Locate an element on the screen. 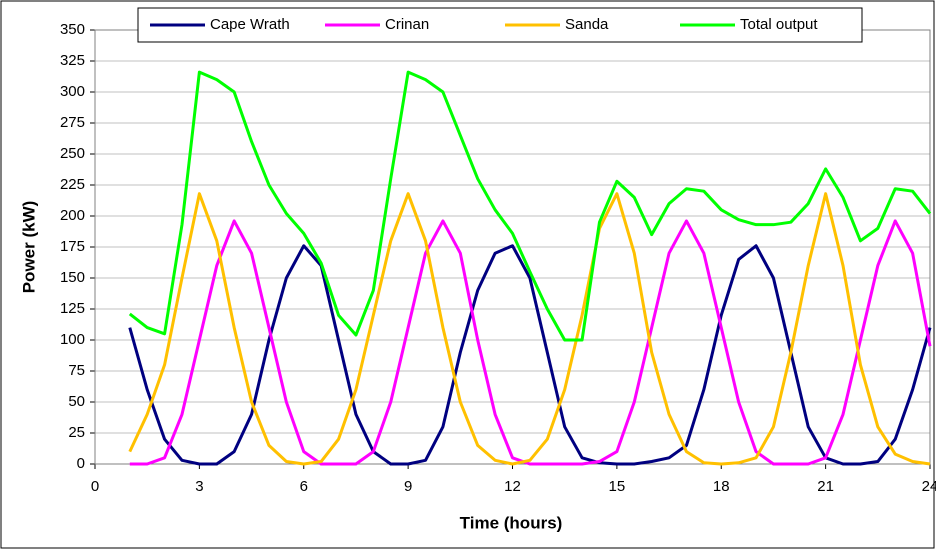 This screenshot has height=550, width=936. y-tick-label: 175 is located at coordinates (72, 246).